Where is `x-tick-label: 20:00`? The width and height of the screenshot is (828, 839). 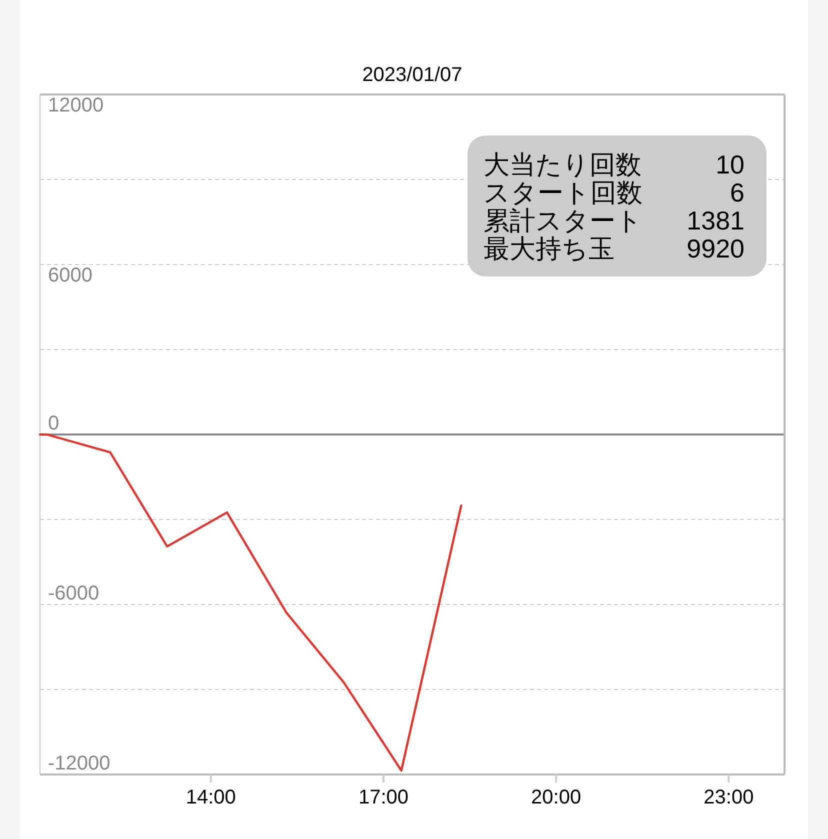 x-tick-label: 20:00 is located at coordinates (556, 797).